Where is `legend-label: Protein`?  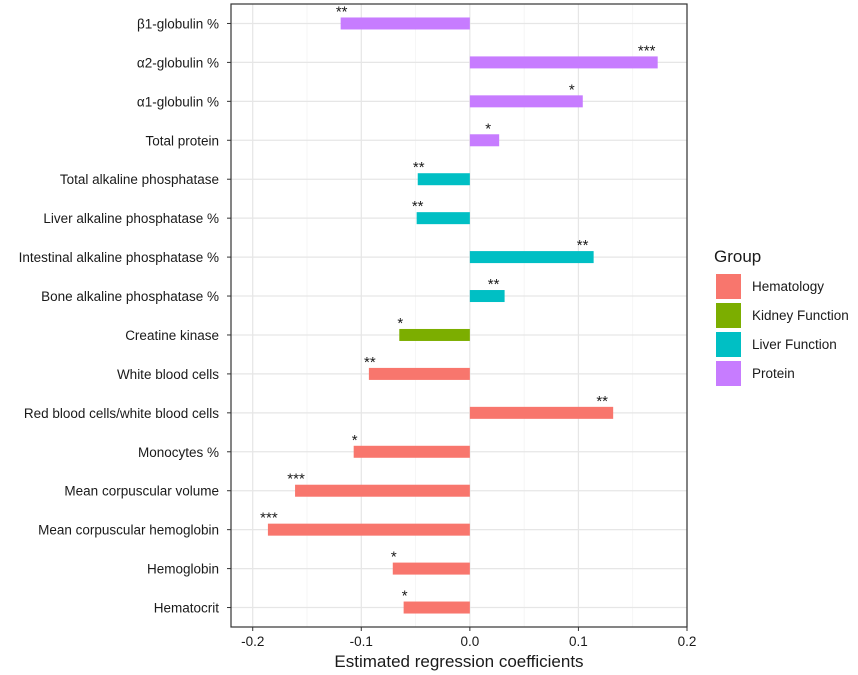
legend-label: Protein is located at coordinates (773, 373).